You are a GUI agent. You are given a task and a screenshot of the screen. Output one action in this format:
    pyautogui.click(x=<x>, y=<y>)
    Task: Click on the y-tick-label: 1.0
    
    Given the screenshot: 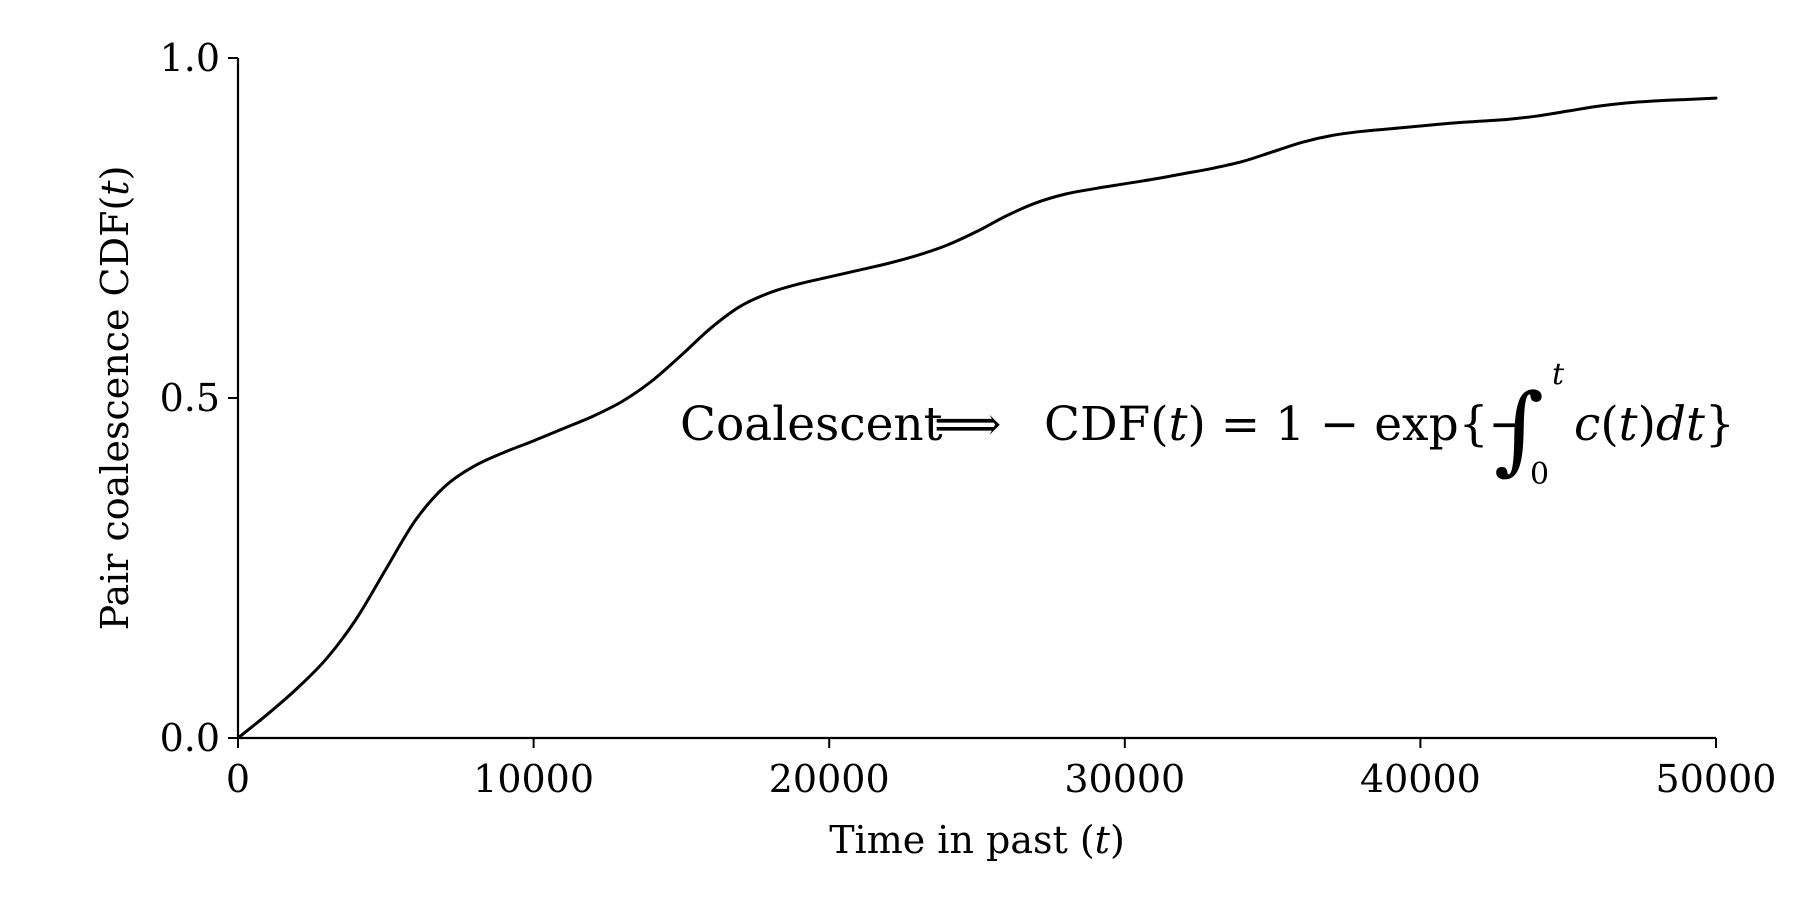 What is the action you would take?
    pyautogui.click(x=190, y=58)
    